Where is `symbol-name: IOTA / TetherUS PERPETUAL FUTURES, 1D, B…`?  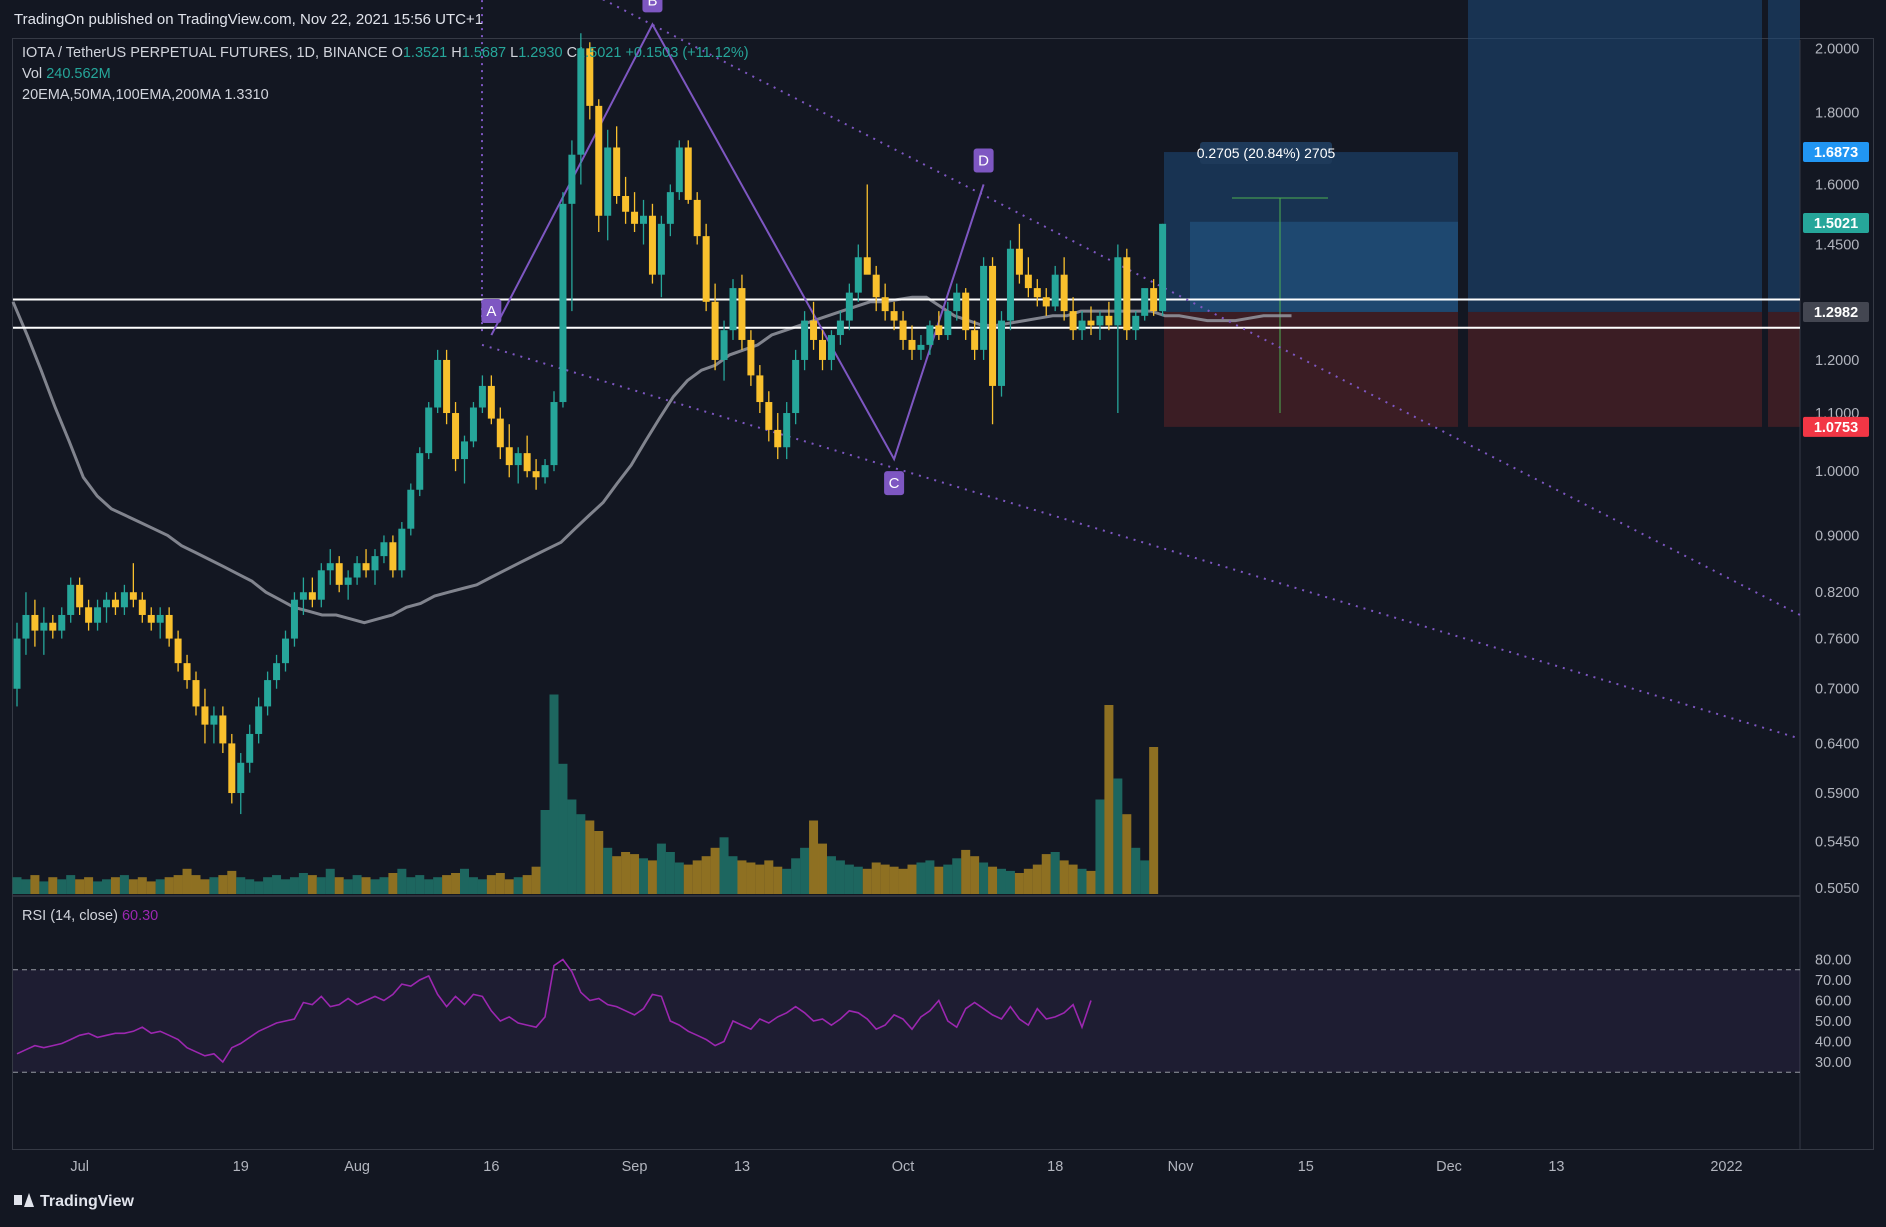
symbol-name: IOTA / TetherUS PERPETUAL FUTURES, 1D, B… is located at coordinates (205, 53).